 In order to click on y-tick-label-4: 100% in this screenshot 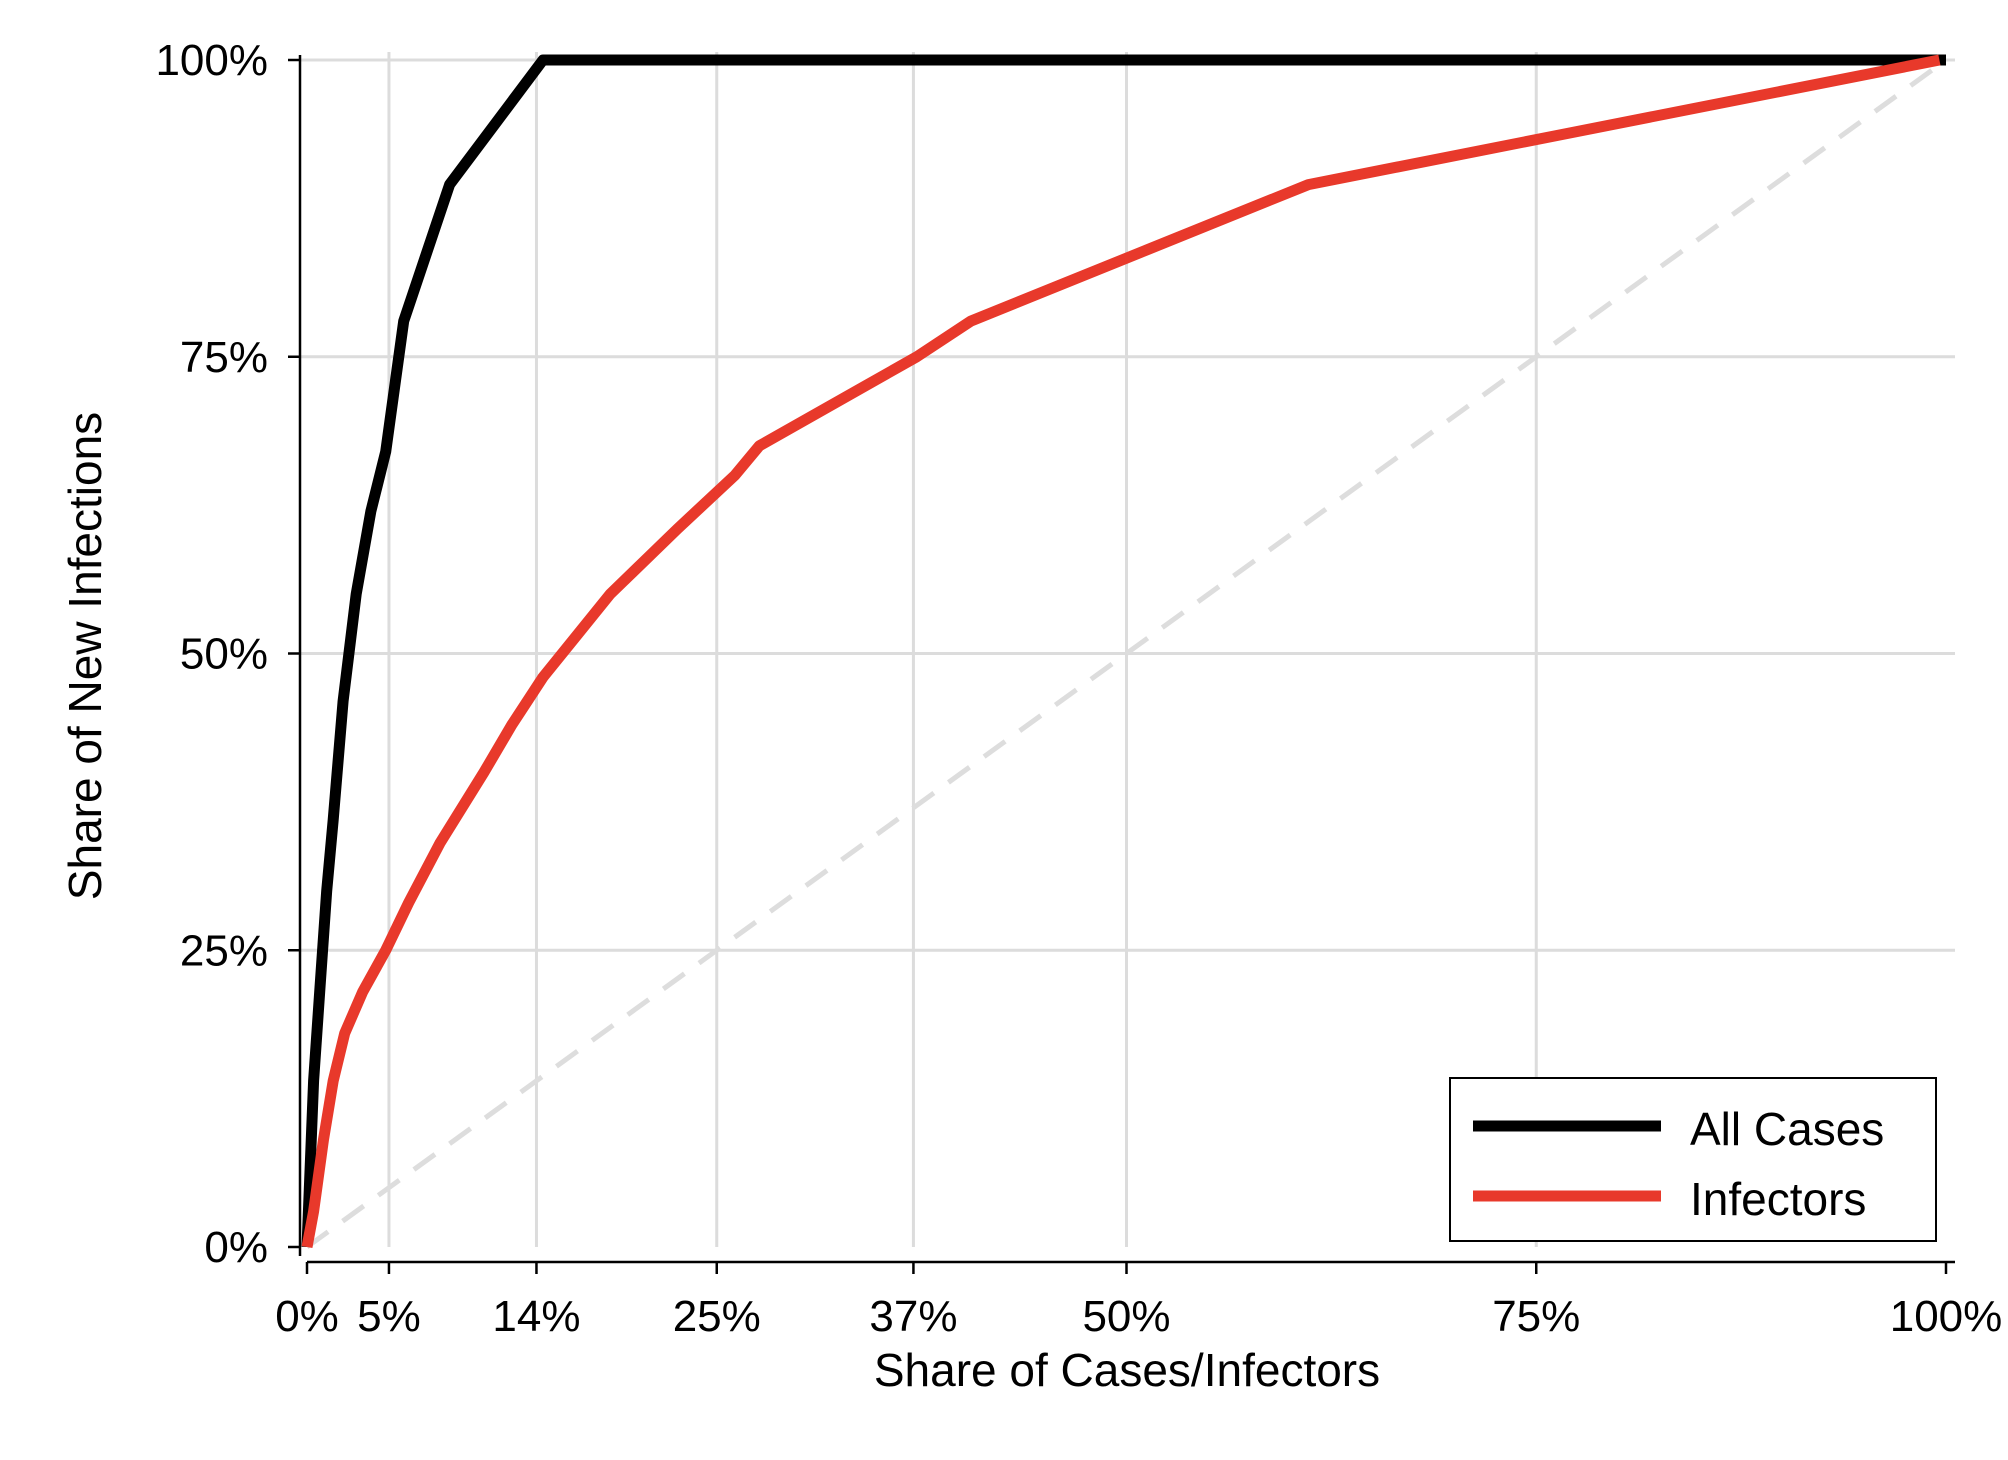, I will do `click(211, 60)`.